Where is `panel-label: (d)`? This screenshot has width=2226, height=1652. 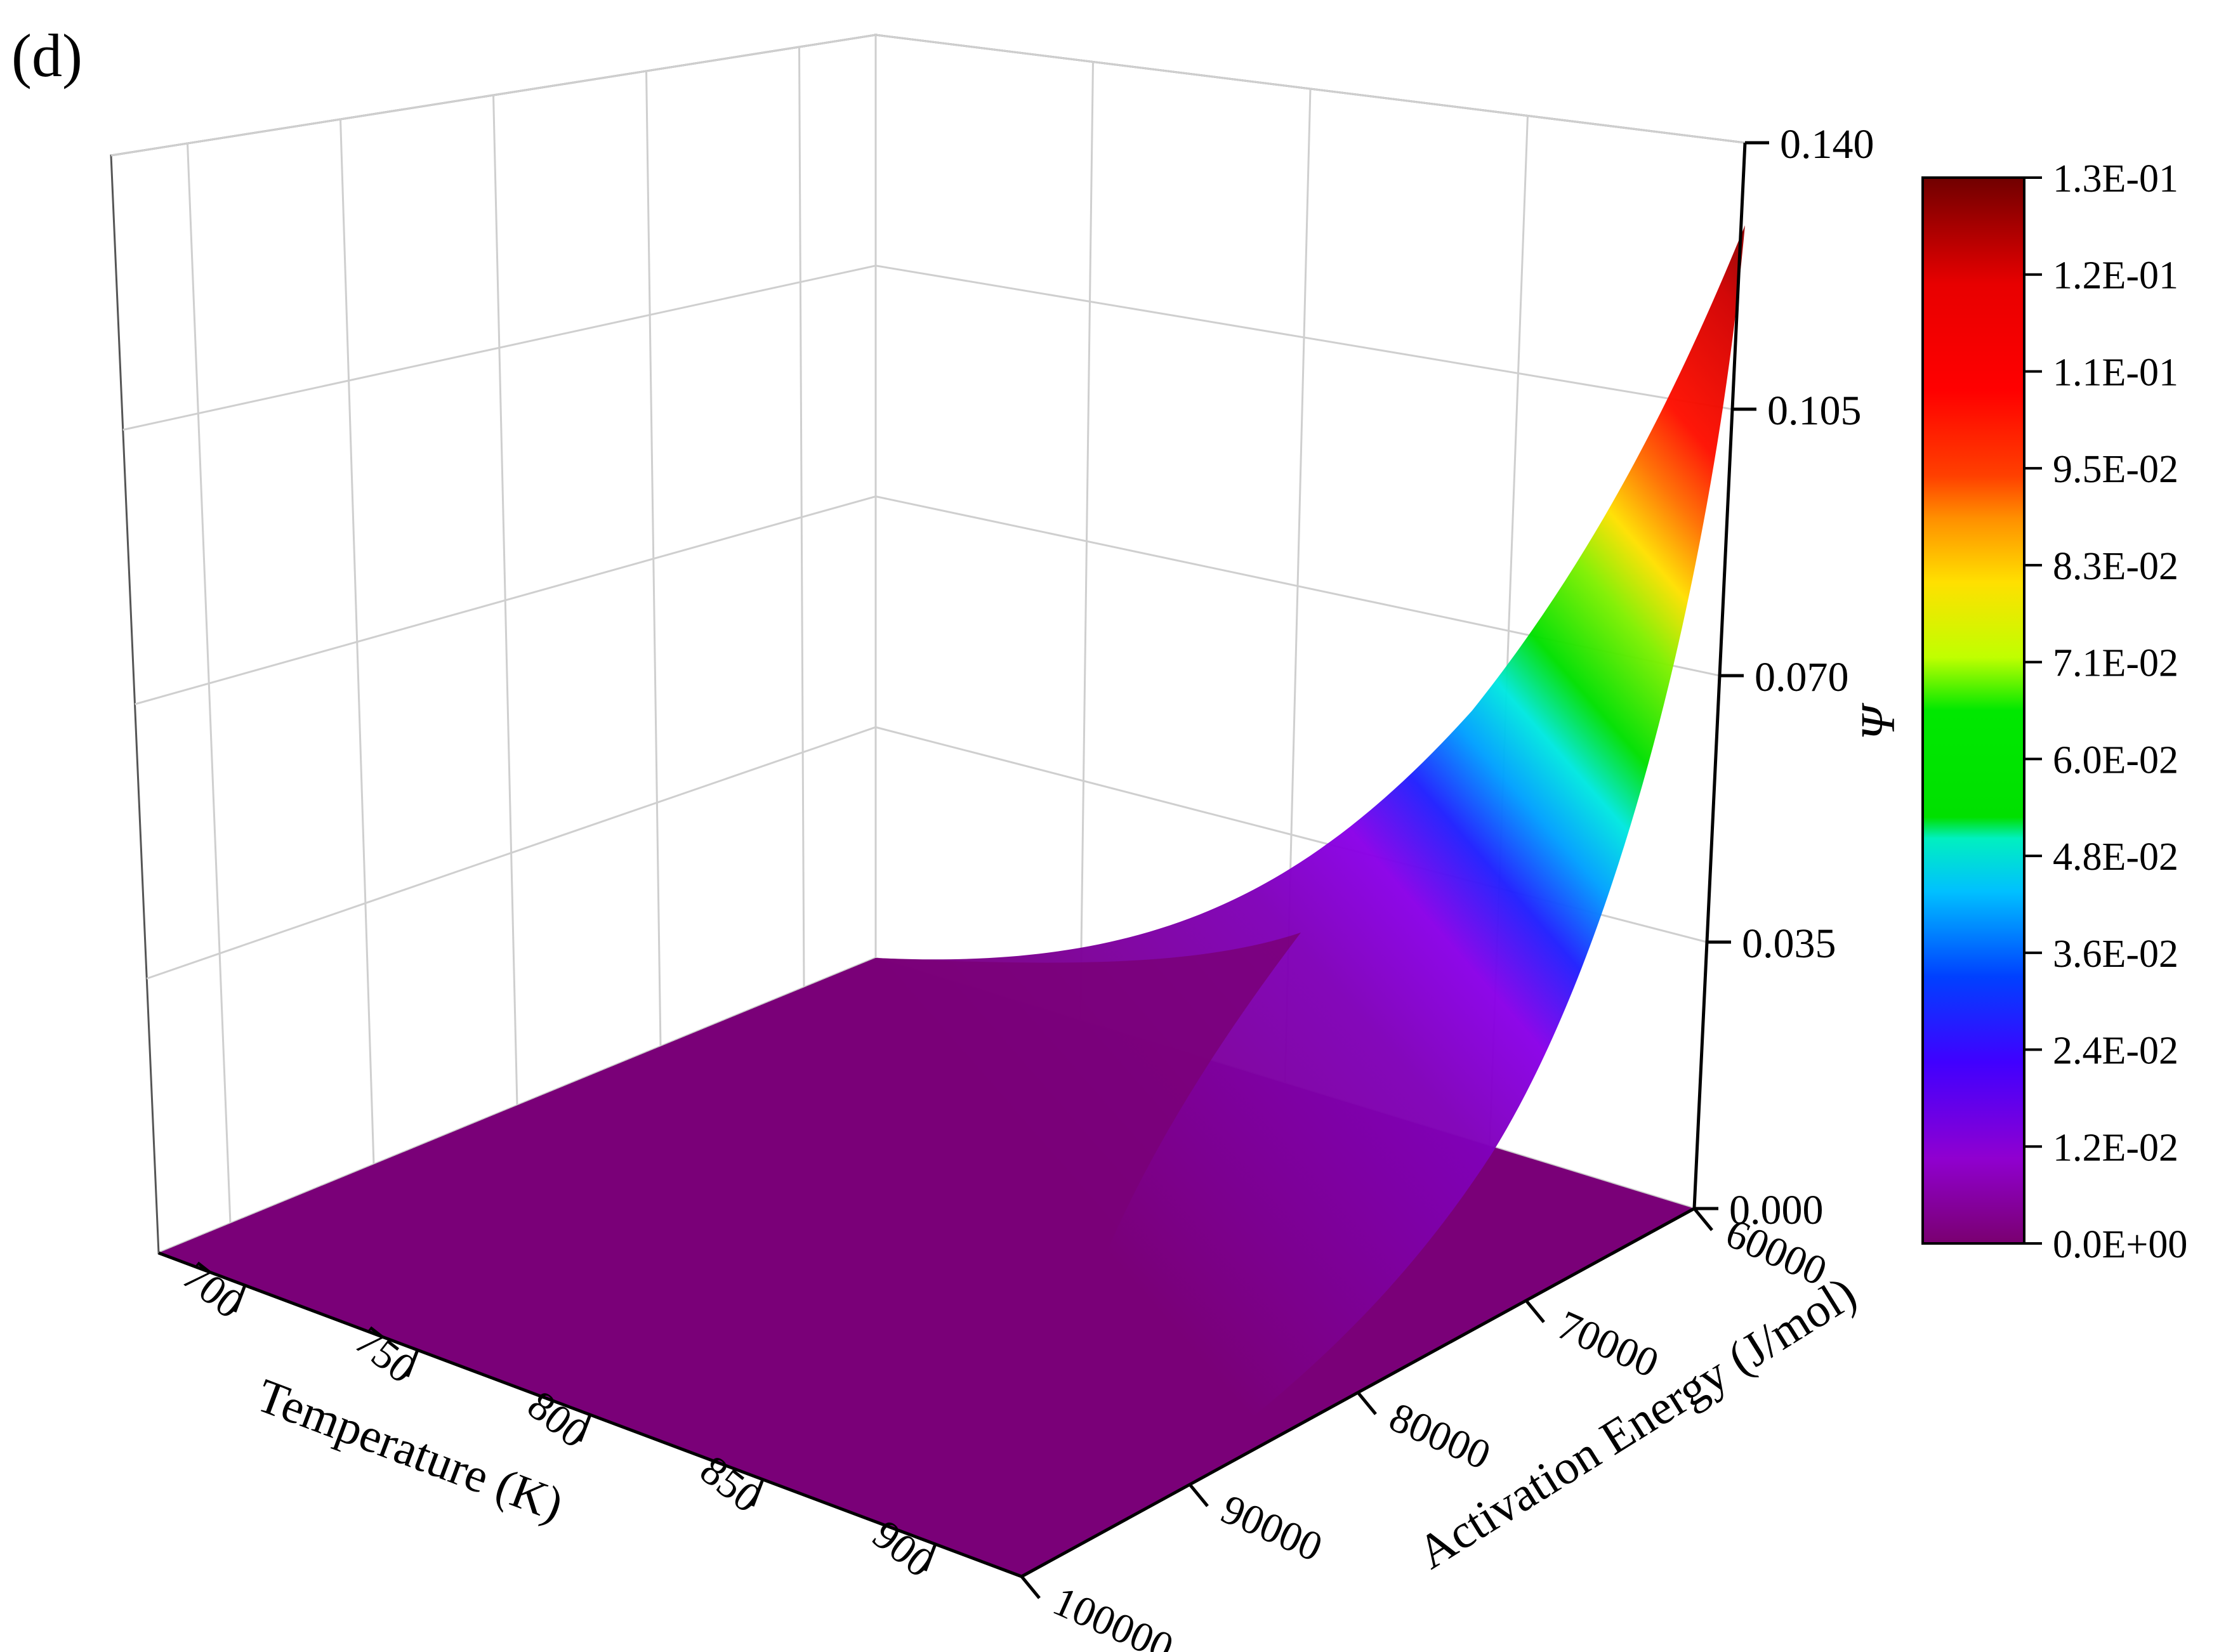
panel-label: (d) is located at coordinates (46, 55).